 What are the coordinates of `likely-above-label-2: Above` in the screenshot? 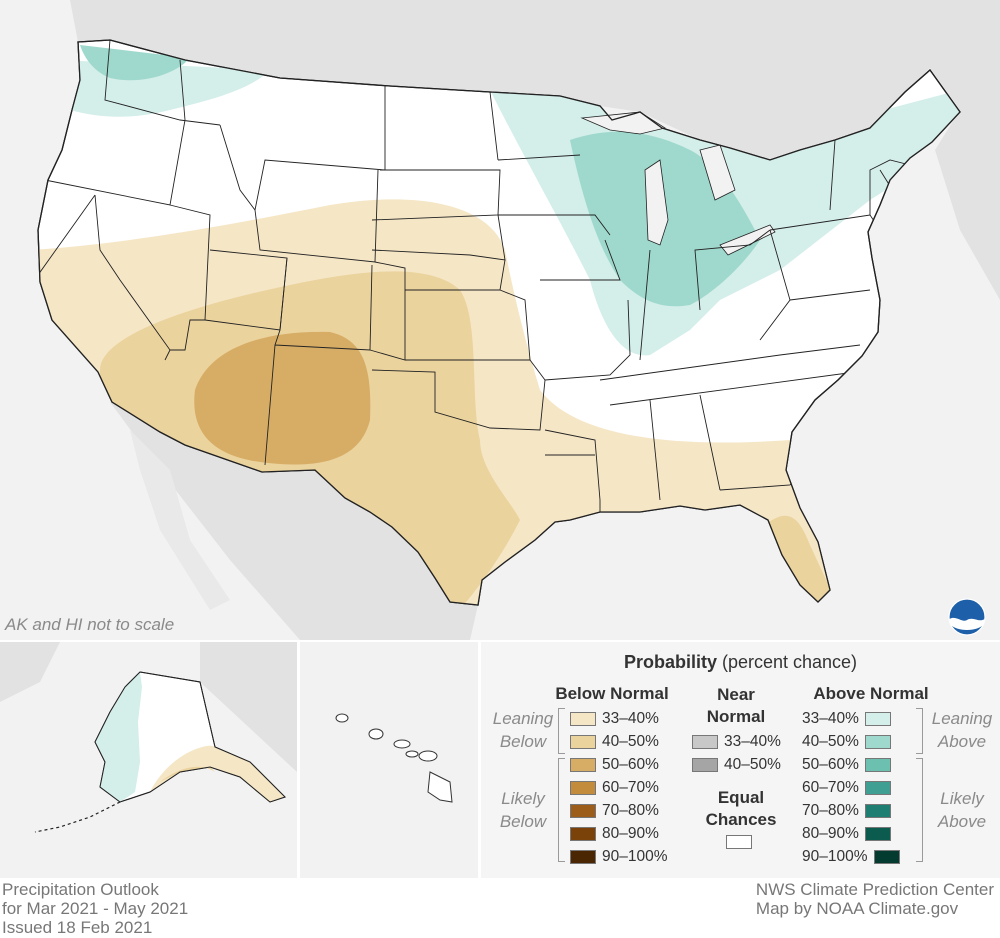 It's located at (962, 821).